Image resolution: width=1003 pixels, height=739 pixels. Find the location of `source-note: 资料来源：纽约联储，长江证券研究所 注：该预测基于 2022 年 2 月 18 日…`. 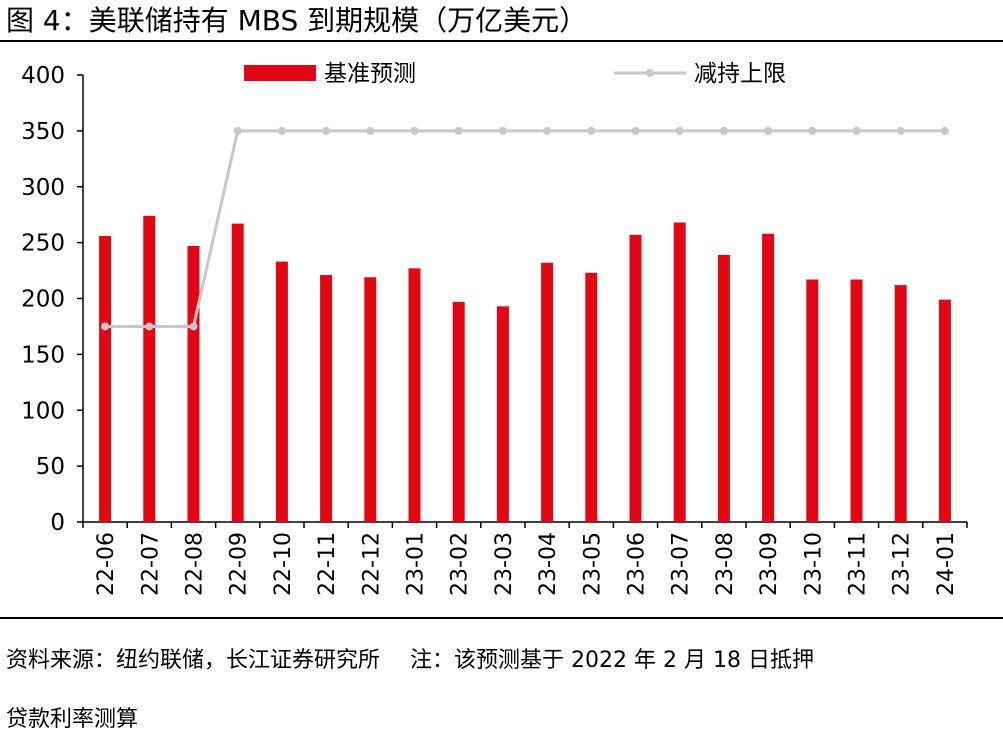

source-note: 资料来源：纽约联储，长江证券研究所 注：该预测基于 2022 年 2 月 18 日… is located at coordinates (410, 661).